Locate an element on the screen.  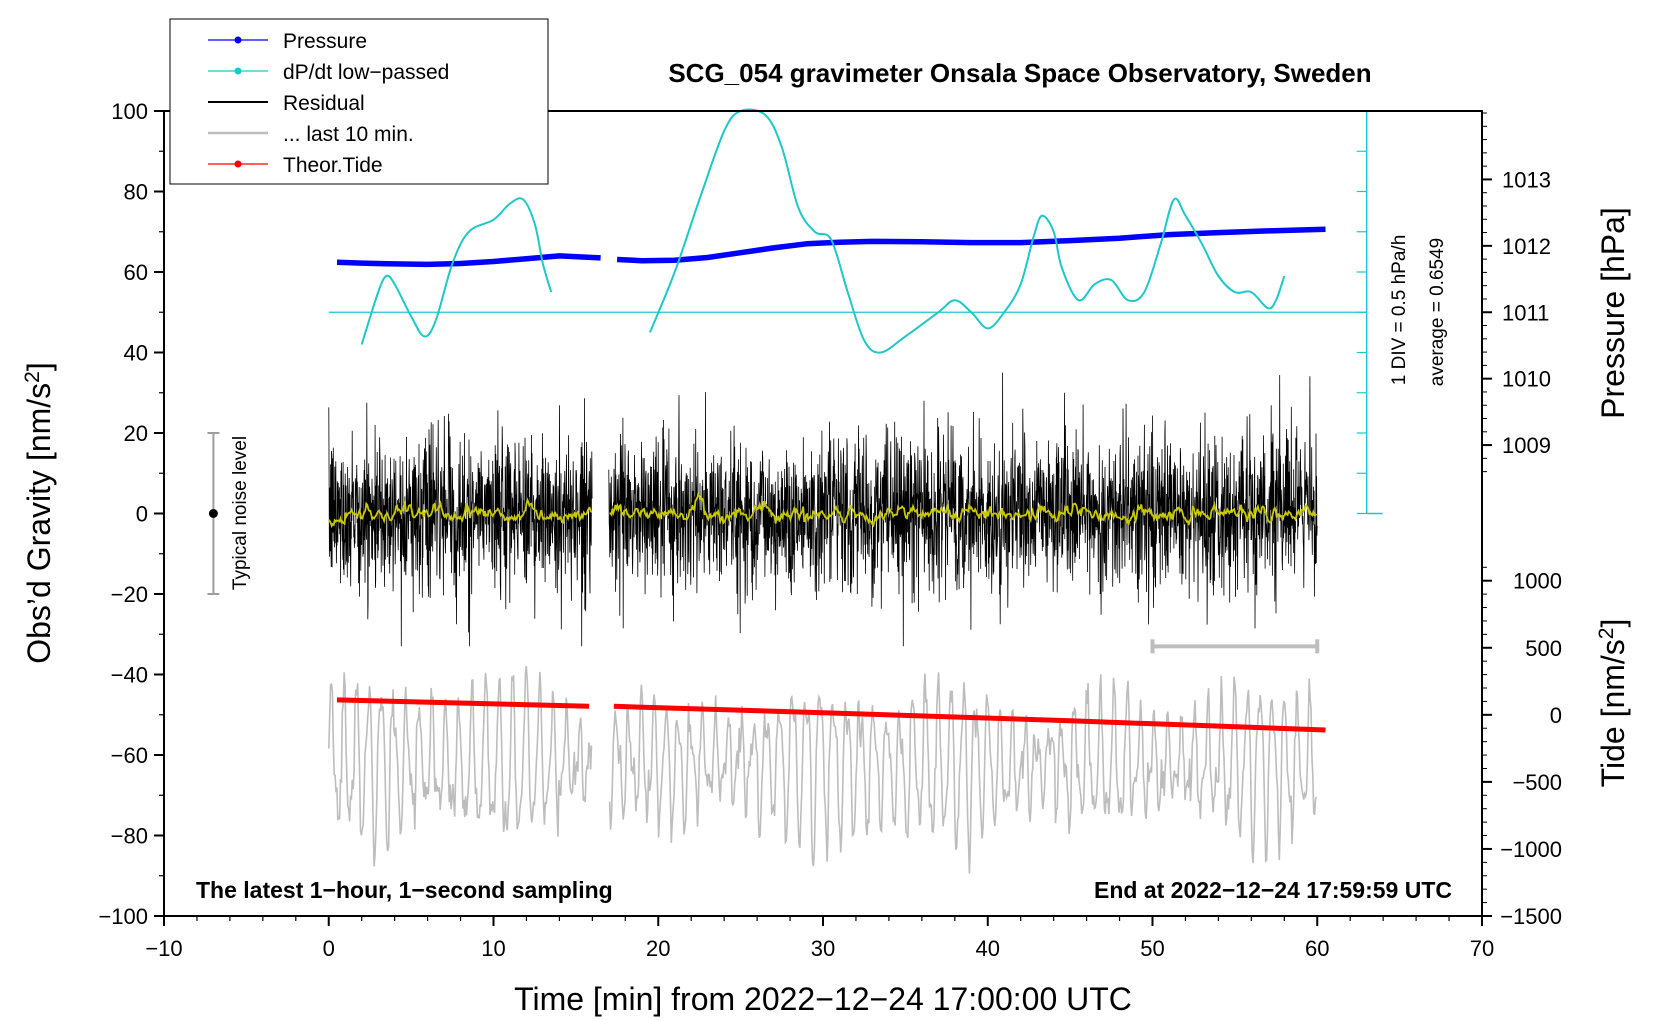
series-smoothed-residual is located at coordinates (823, 510).